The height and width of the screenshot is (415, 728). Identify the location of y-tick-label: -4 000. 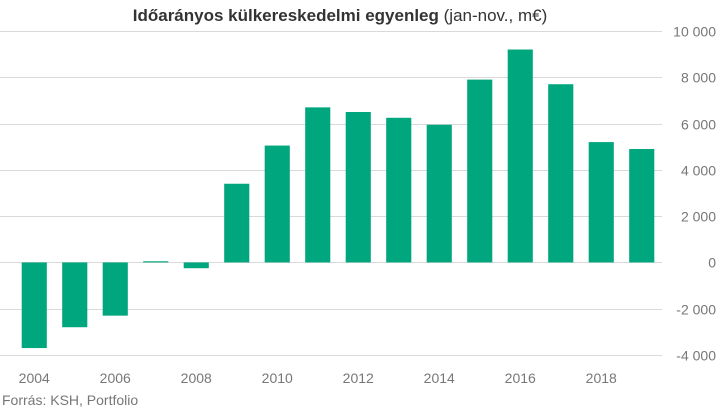
(696, 356).